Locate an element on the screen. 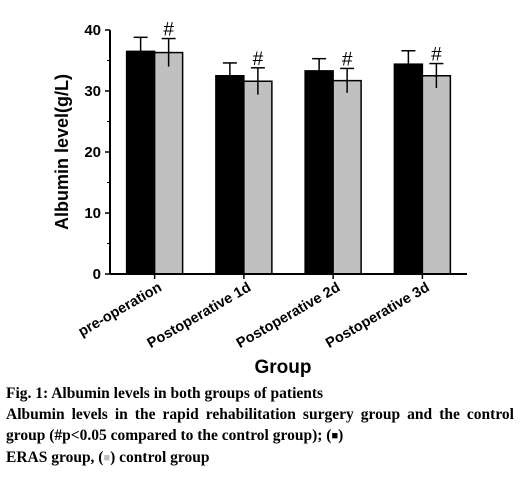 The width and height of the screenshot is (520, 485). y-tick-label-0: 0 is located at coordinates (97, 274).